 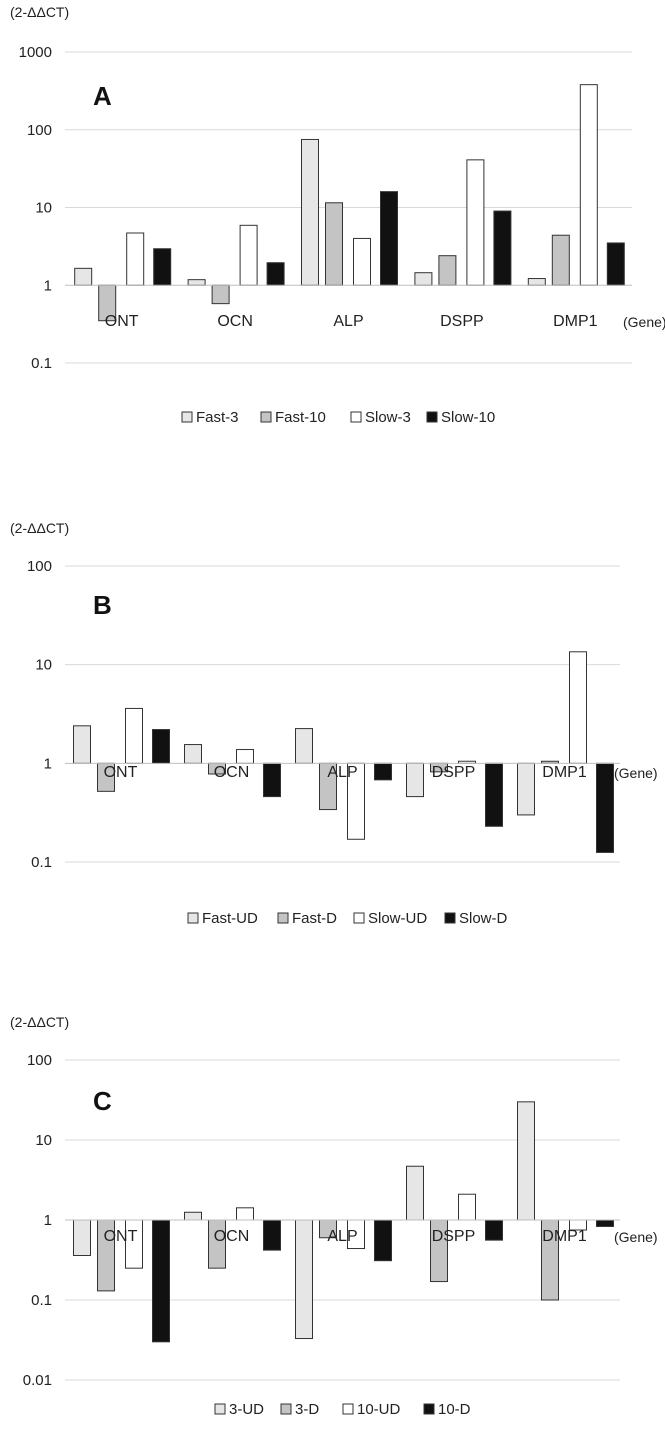 I want to click on bar-3-ud-ont, so click(x=82, y=1237).